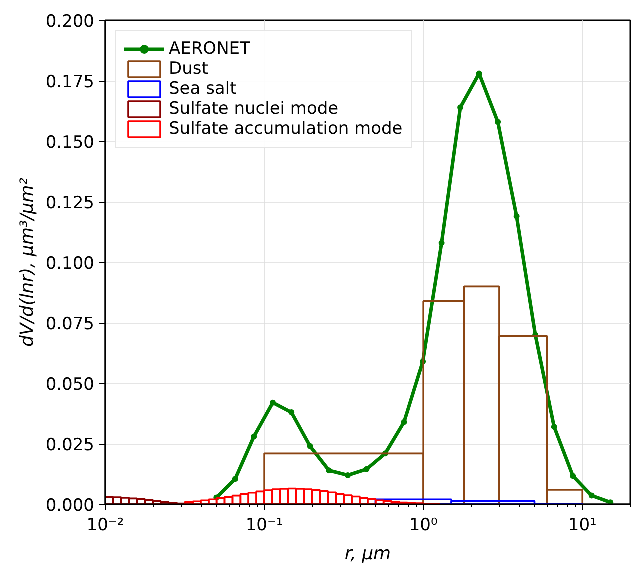  What do you see at coordinates (27, 262) in the screenshot?
I see `y-axis-title: dV/d(lnr), μm³/μm²` at bounding box center [27, 262].